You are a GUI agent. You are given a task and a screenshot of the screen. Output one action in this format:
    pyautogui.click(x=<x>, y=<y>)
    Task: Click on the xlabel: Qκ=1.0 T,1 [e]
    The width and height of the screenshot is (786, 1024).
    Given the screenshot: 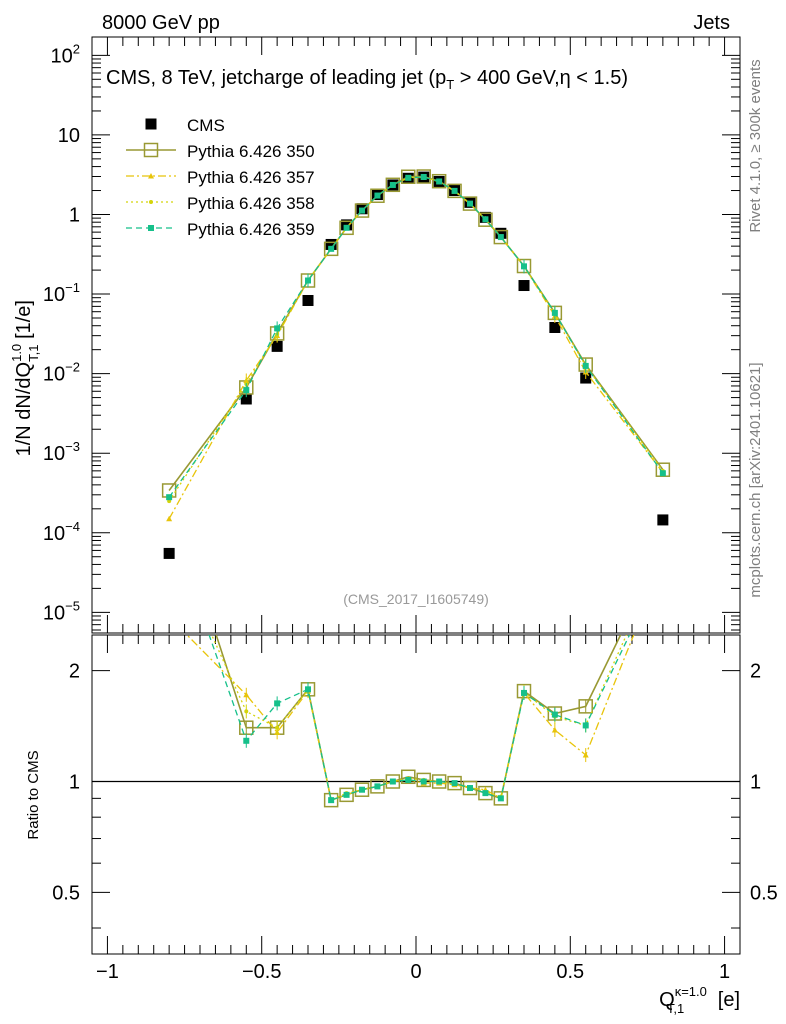 What is the action you would take?
    pyautogui.click(x=699, y=1000)
    